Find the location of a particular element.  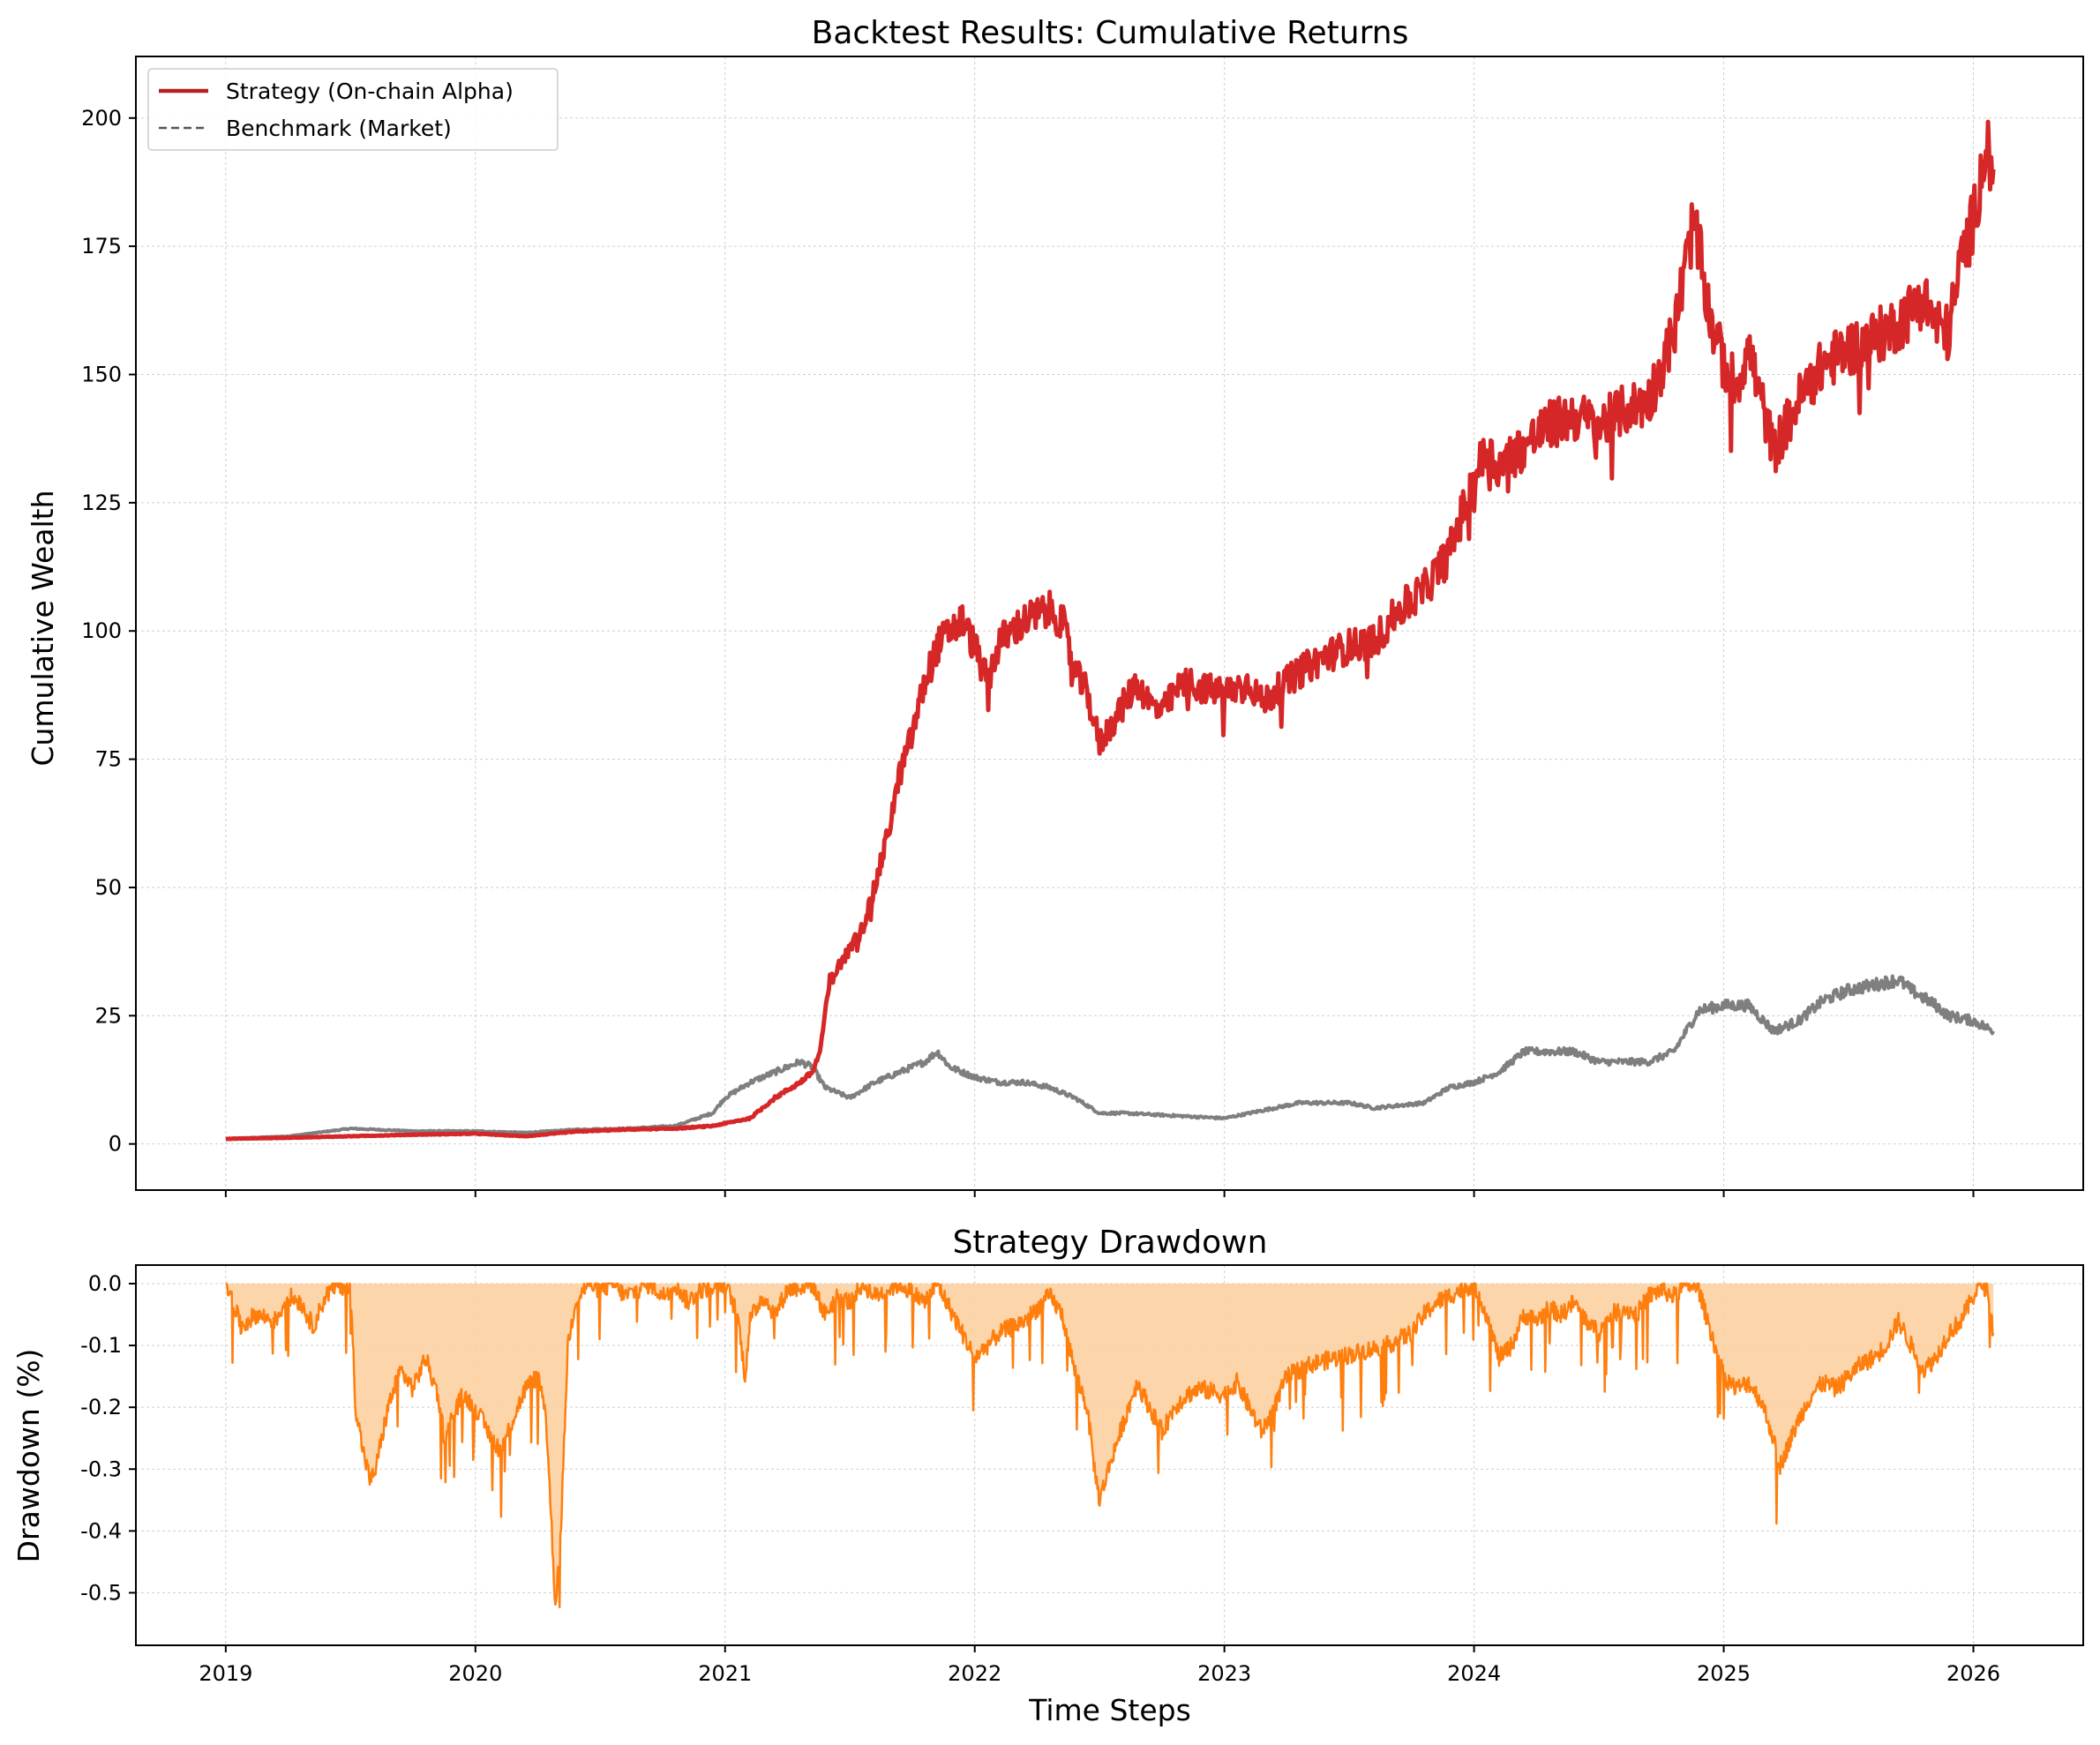

bottom-y-axis-label: Drawdown (%) is located at coordinates (28, 1456).